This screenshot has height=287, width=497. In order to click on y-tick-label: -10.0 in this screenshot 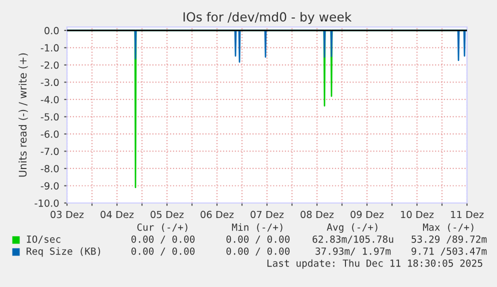, I will do `click(46, 203)`.